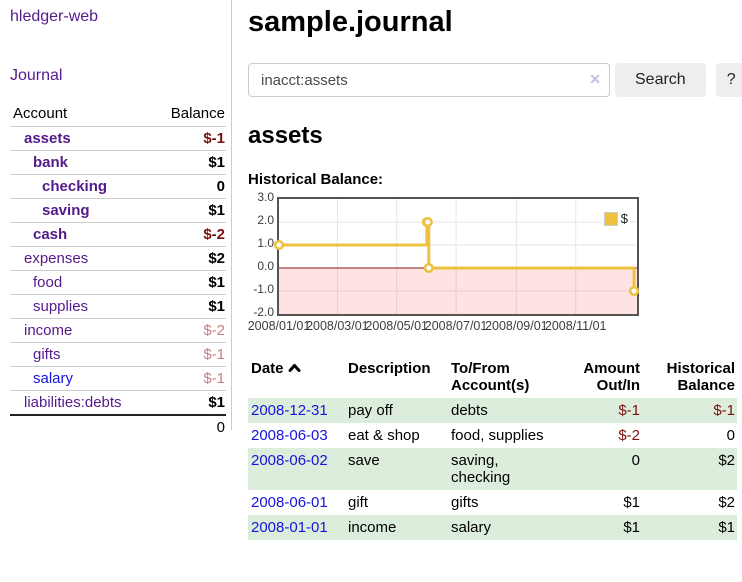 This screenshot has height=582, width=742. I want to click on search-form: ✕ Search ?, so click(495, 80).